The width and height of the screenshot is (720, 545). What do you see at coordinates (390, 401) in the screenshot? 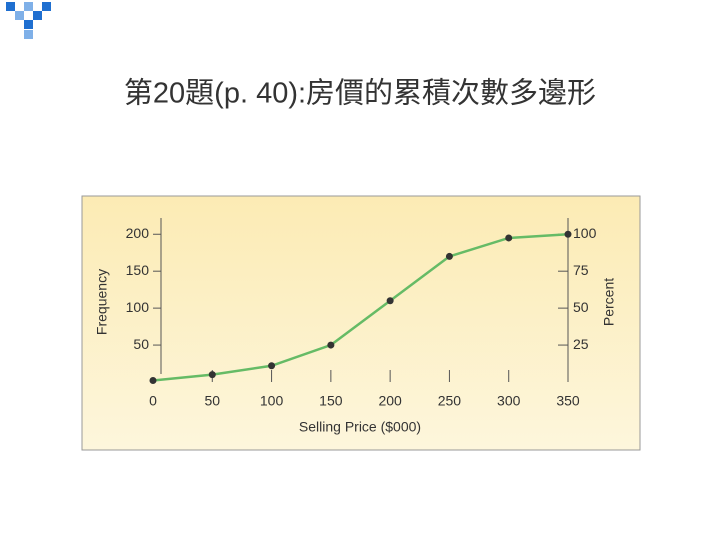
I see `x-tick-label: 200` at bounding box center [390, 401].